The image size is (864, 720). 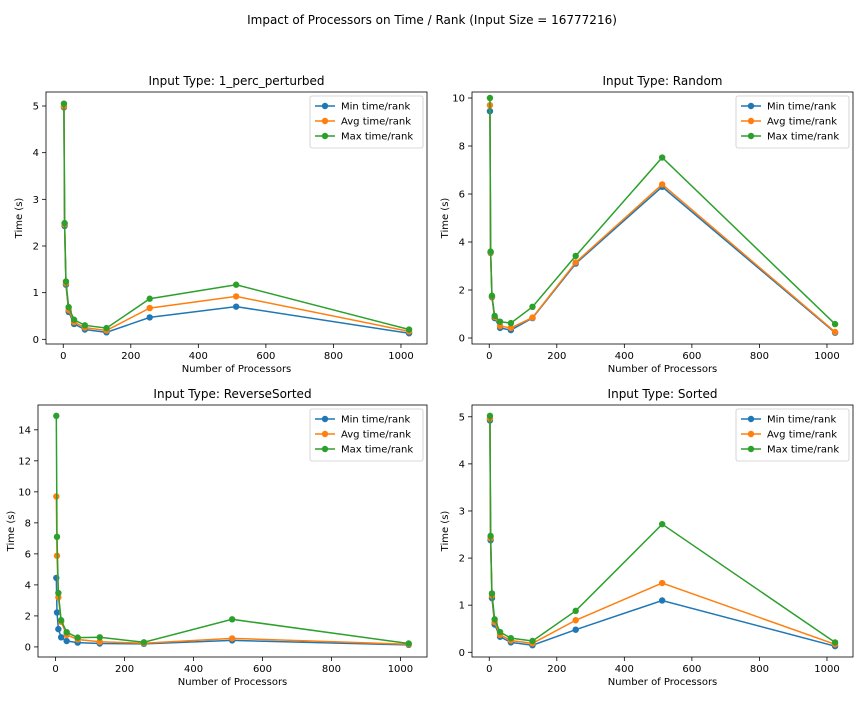 What do you see at coordinates (28, 554) in the screenshot?
I see `y-tick-label: 6` at bounding box center [28, 554].